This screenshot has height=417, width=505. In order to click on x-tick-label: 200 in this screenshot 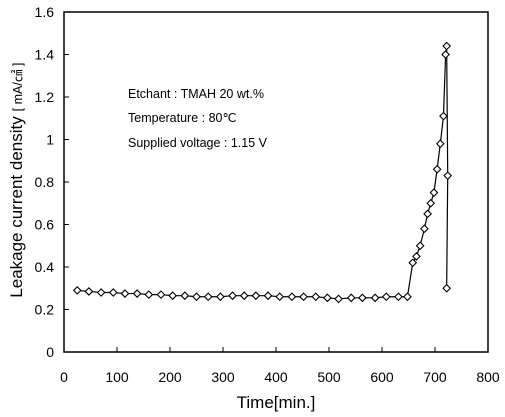, I will do `click(170, 377)`.